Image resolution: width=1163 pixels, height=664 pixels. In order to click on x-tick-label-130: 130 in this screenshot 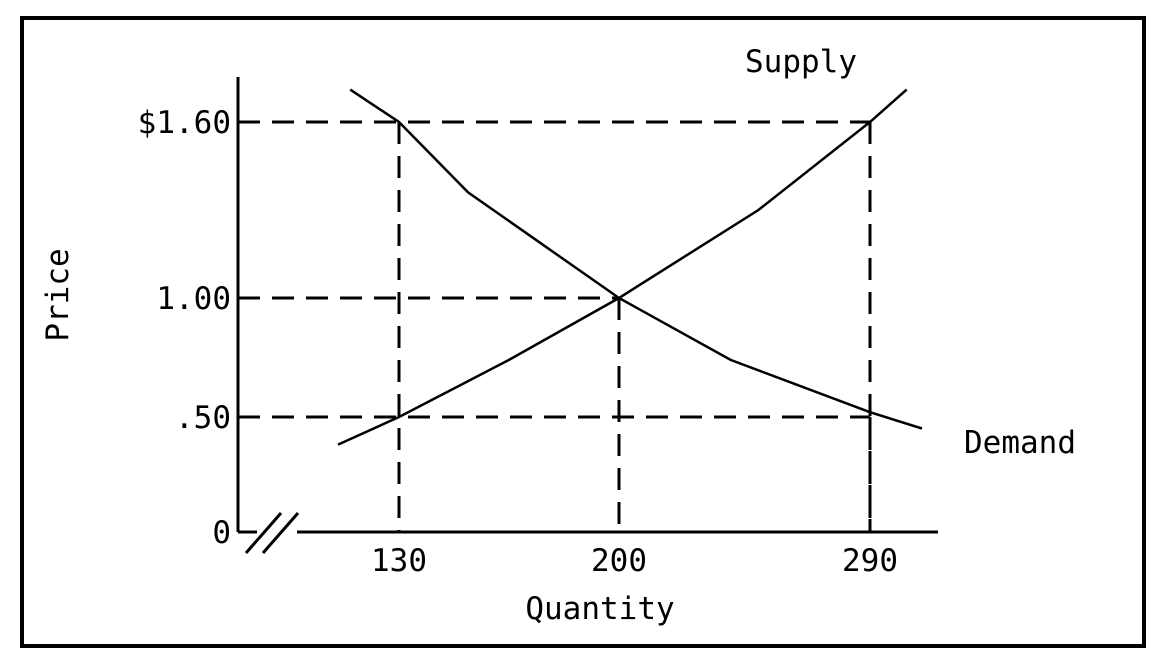, I will do `click(399, 561)`.